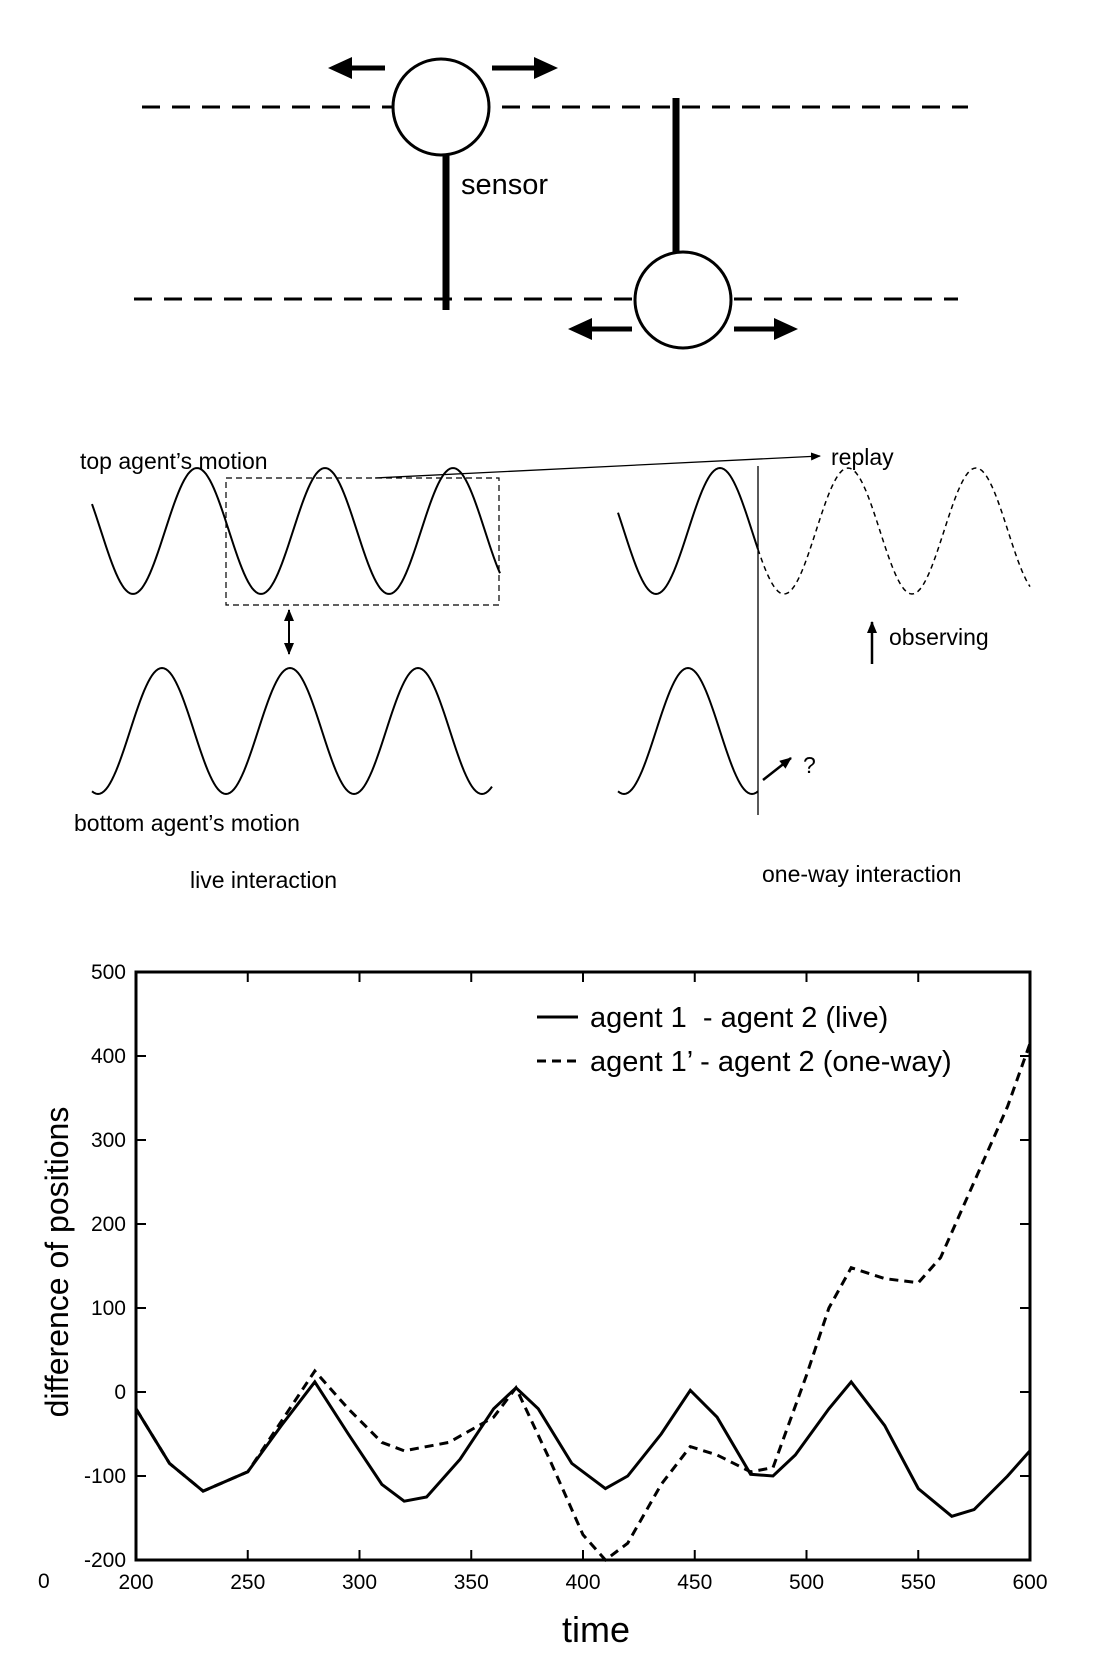 This screenshot has height=1675, width=1095. I want to click on bottom-agent-circle, so click(683, 300).